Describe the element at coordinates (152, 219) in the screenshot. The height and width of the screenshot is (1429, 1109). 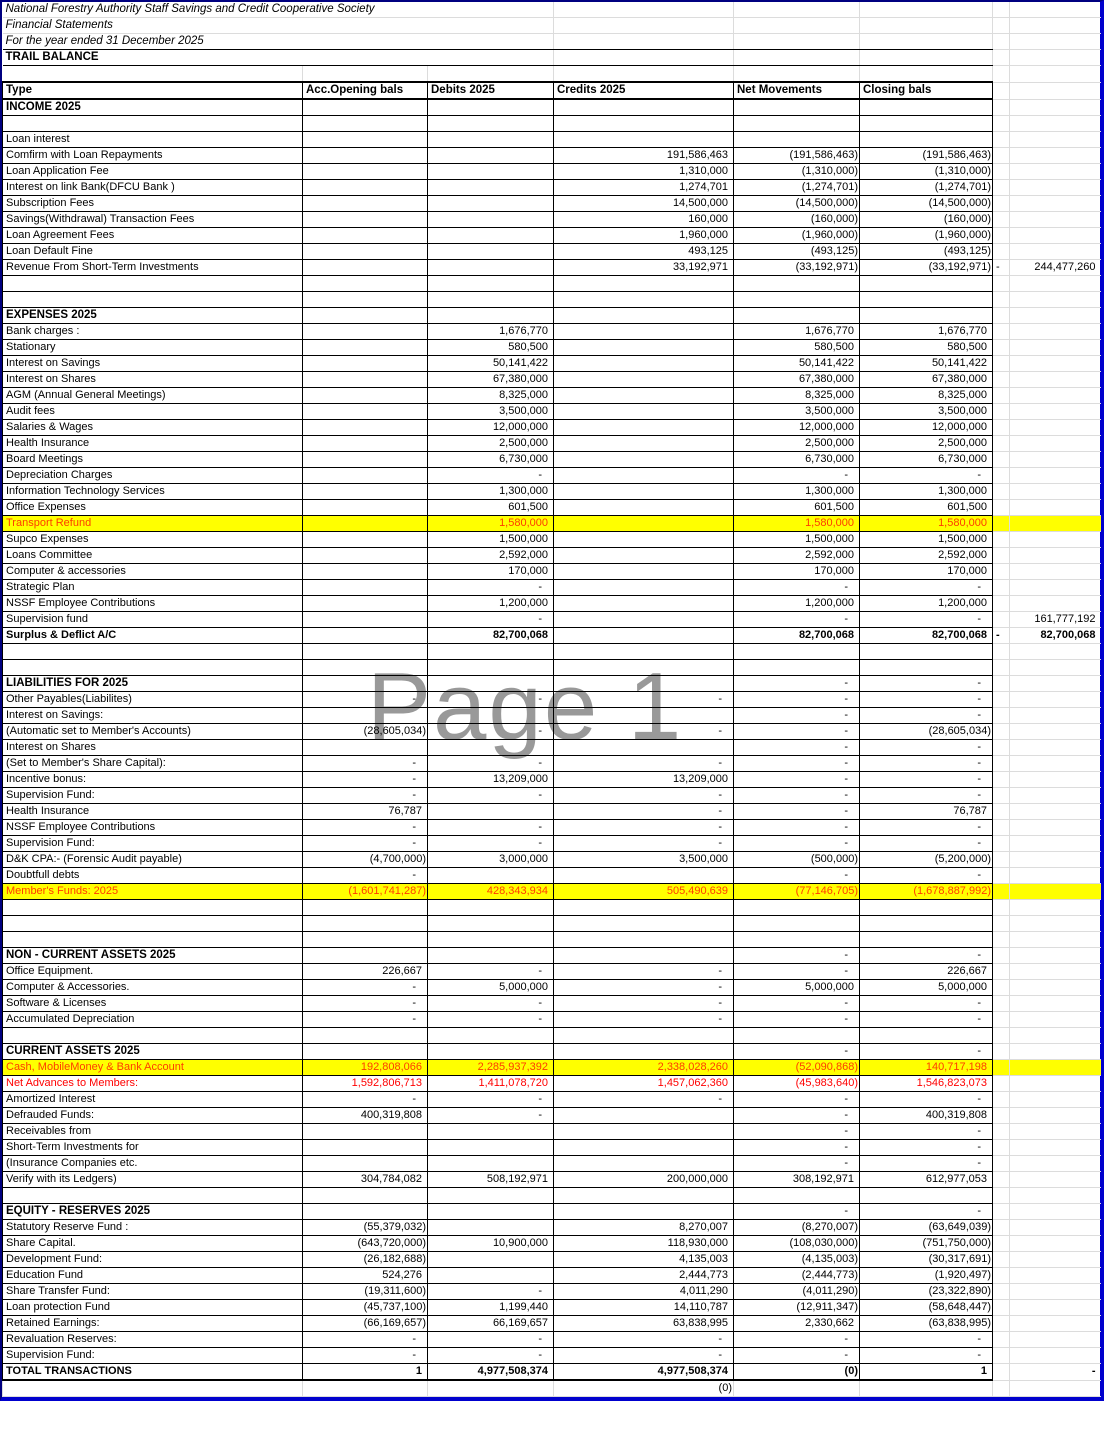
I see `cell-type: Savings(Withdrawal) Transaction Fees` at that location.